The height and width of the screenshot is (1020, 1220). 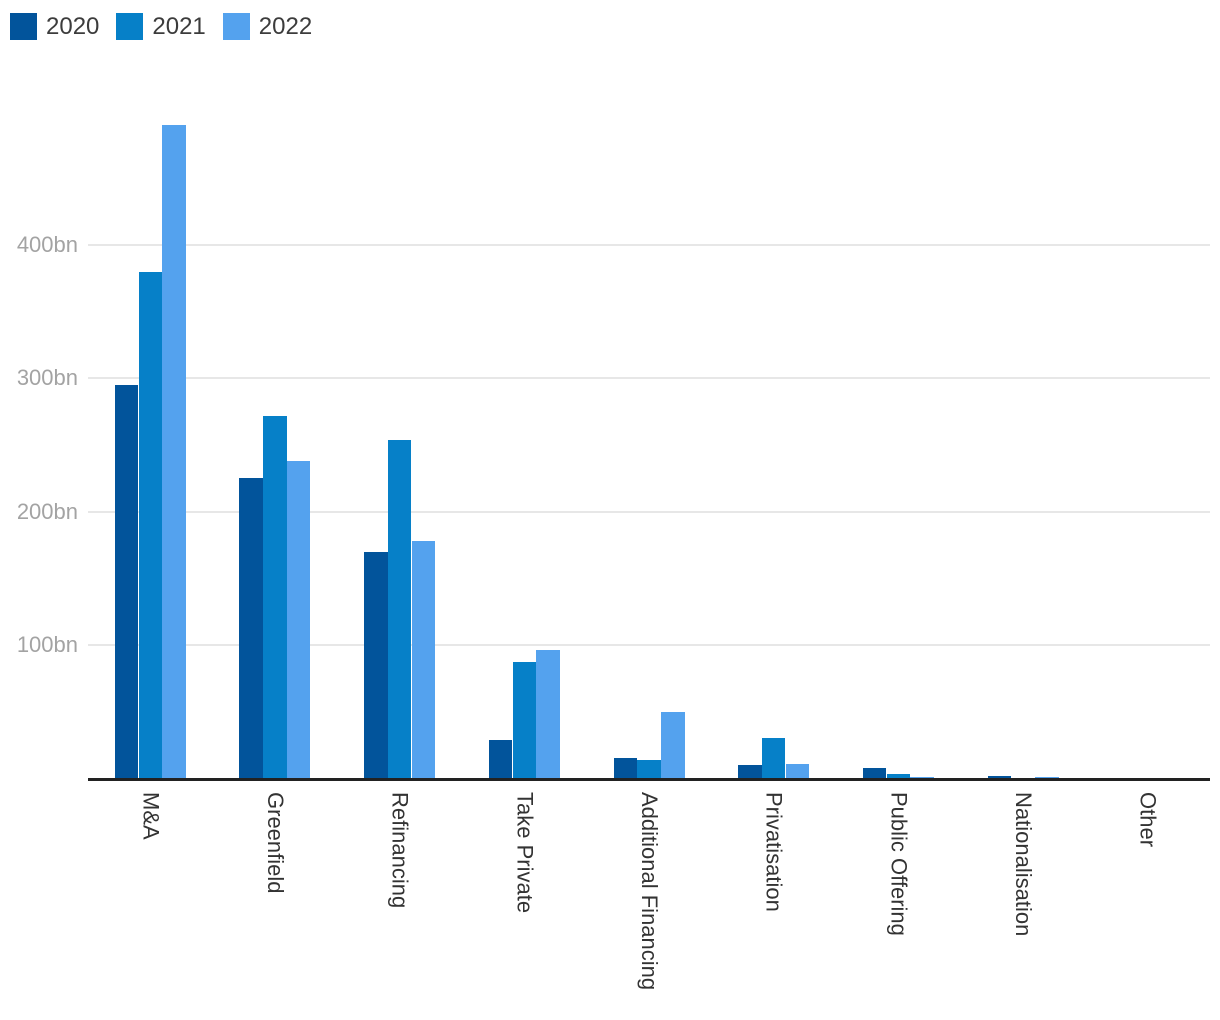 I want to click on legend-item-2020: 2020, so click(x=54, y=26).